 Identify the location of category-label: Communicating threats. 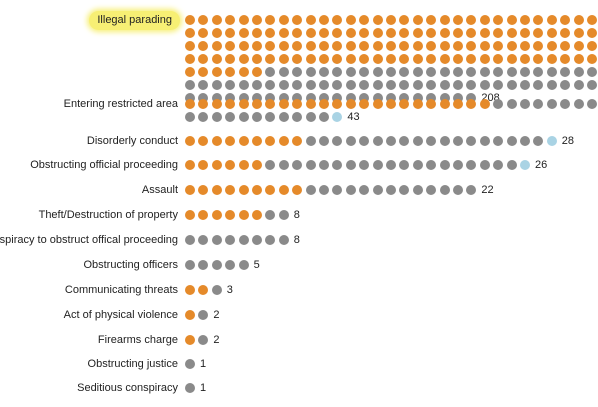
(121, 290).